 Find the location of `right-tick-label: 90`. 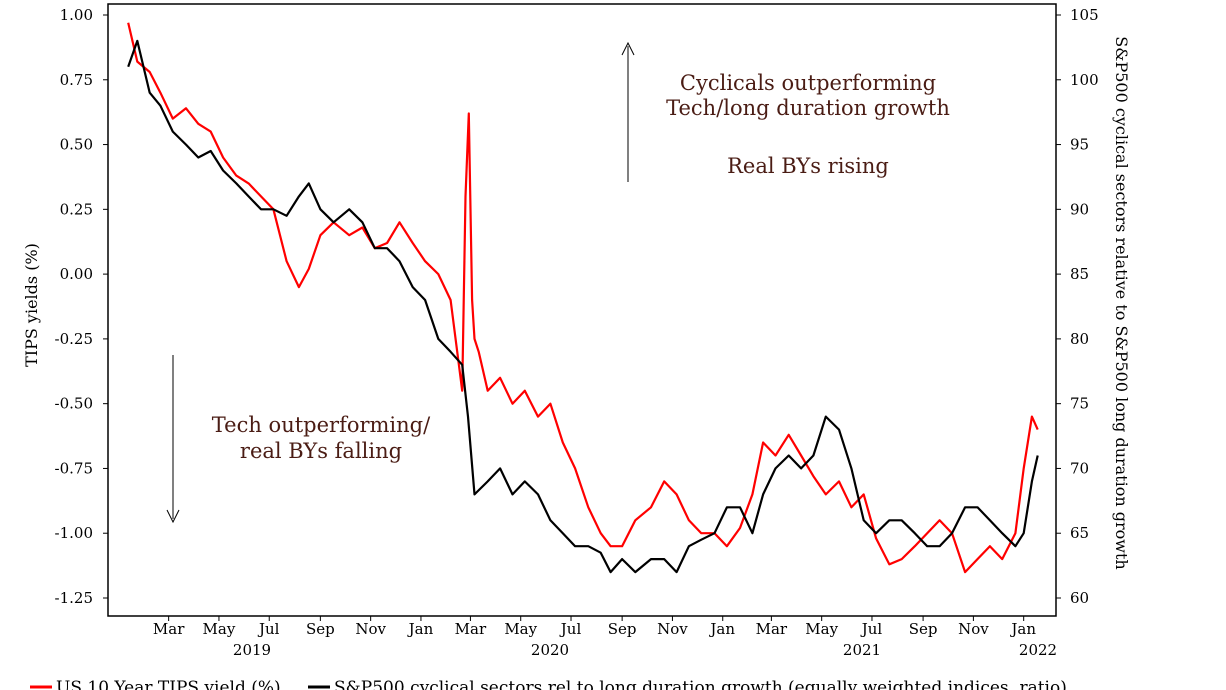

right-tick-label: 90 is located at coordinates (1079, 209).